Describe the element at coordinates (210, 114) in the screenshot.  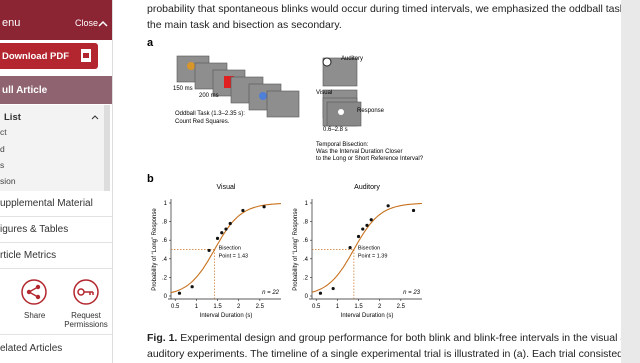
I see `oddball-label: Oddball Task (1.3–2.35 s):` at that location.